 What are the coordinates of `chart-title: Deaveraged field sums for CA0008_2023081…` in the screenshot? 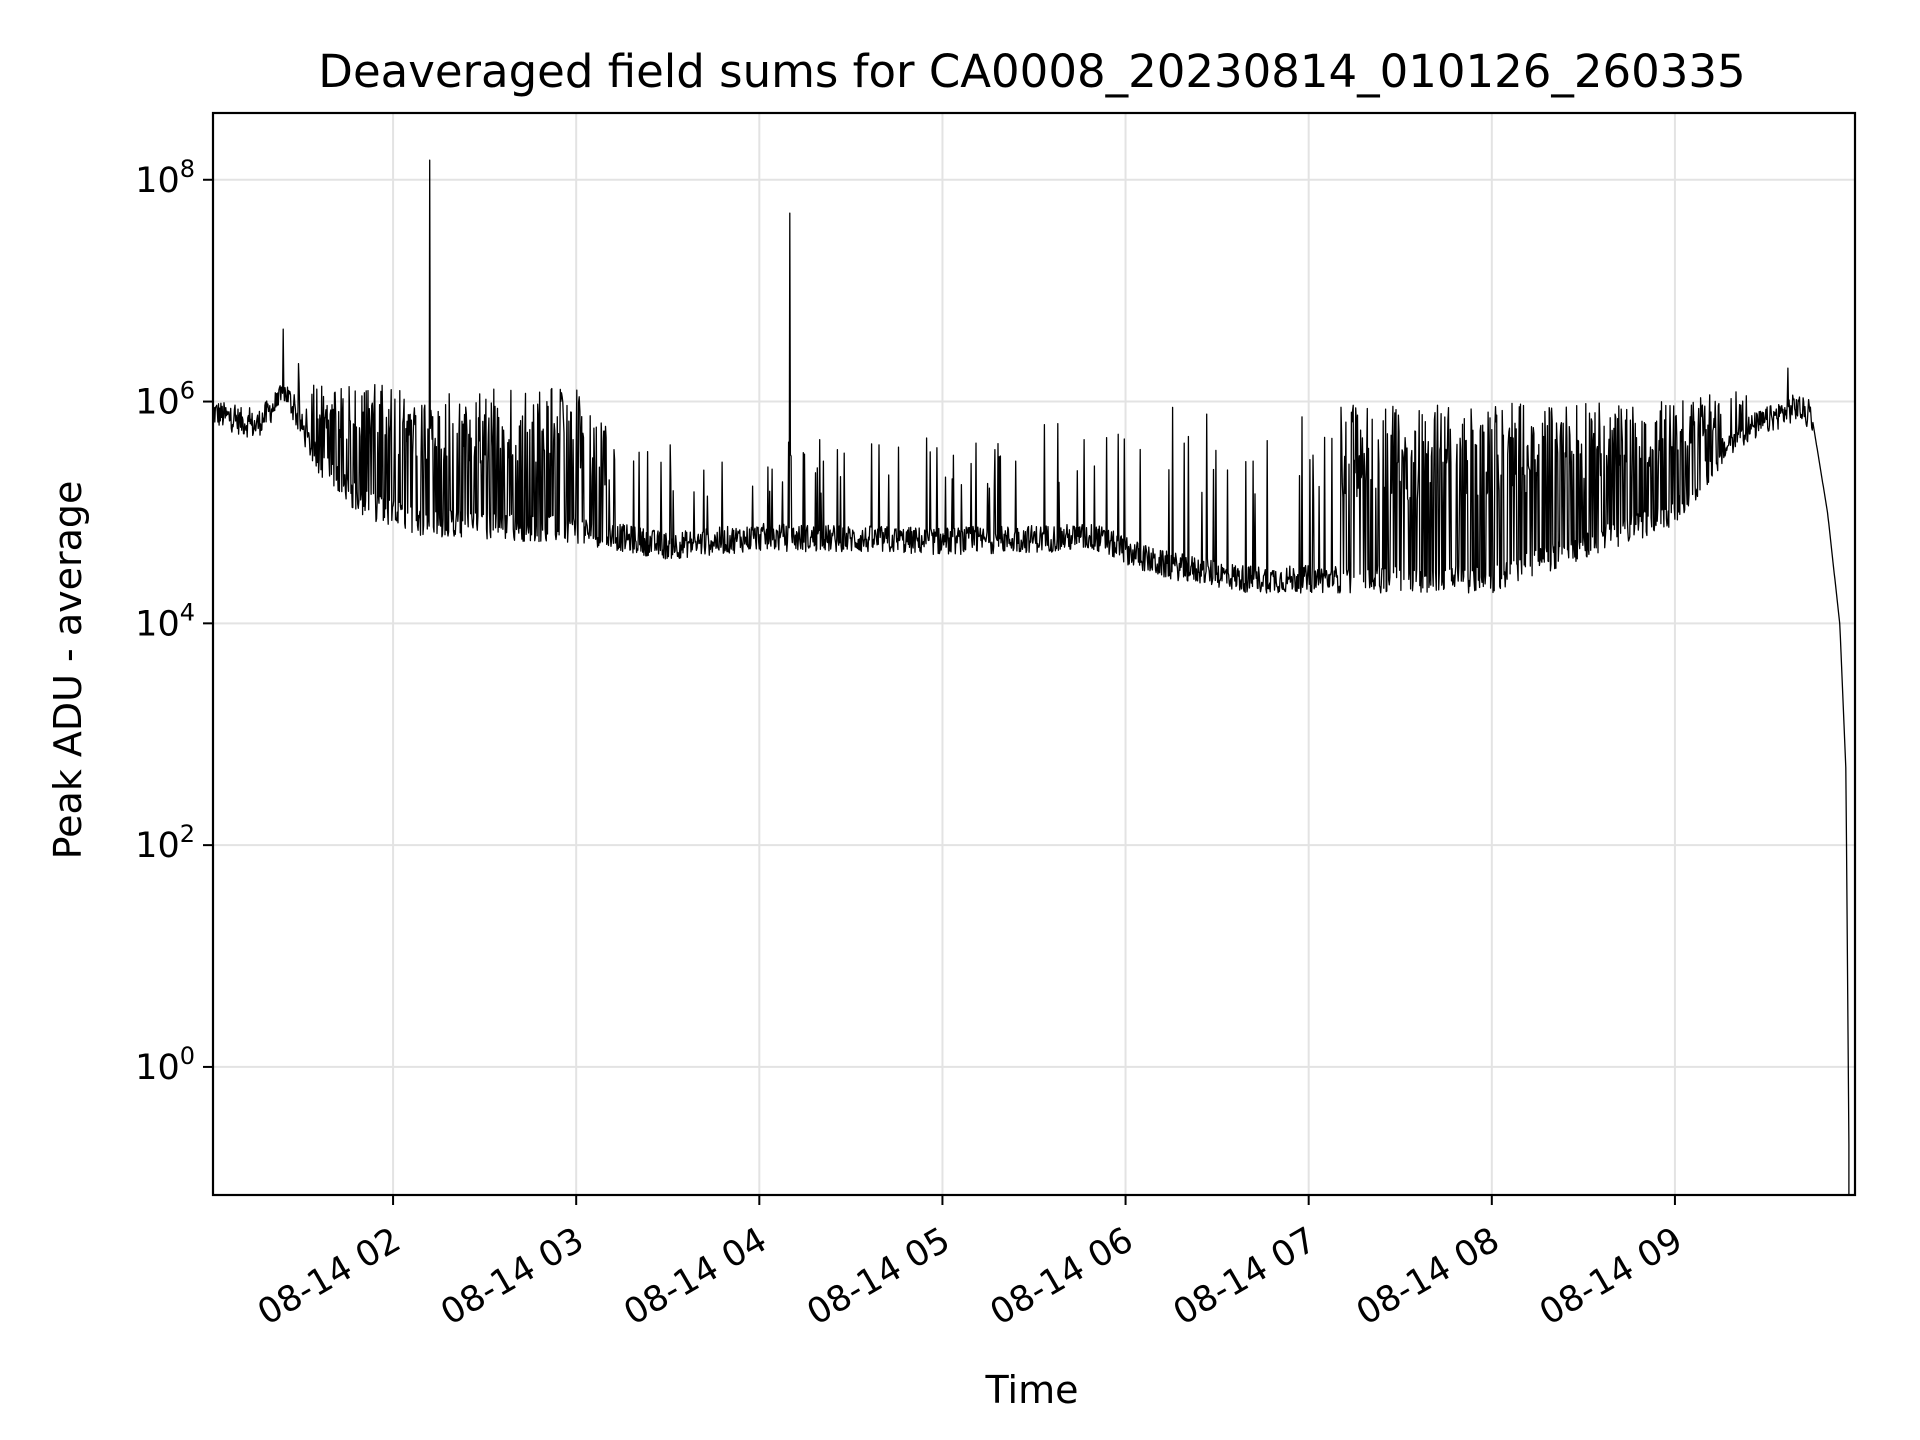 It's located at (1031, 71).